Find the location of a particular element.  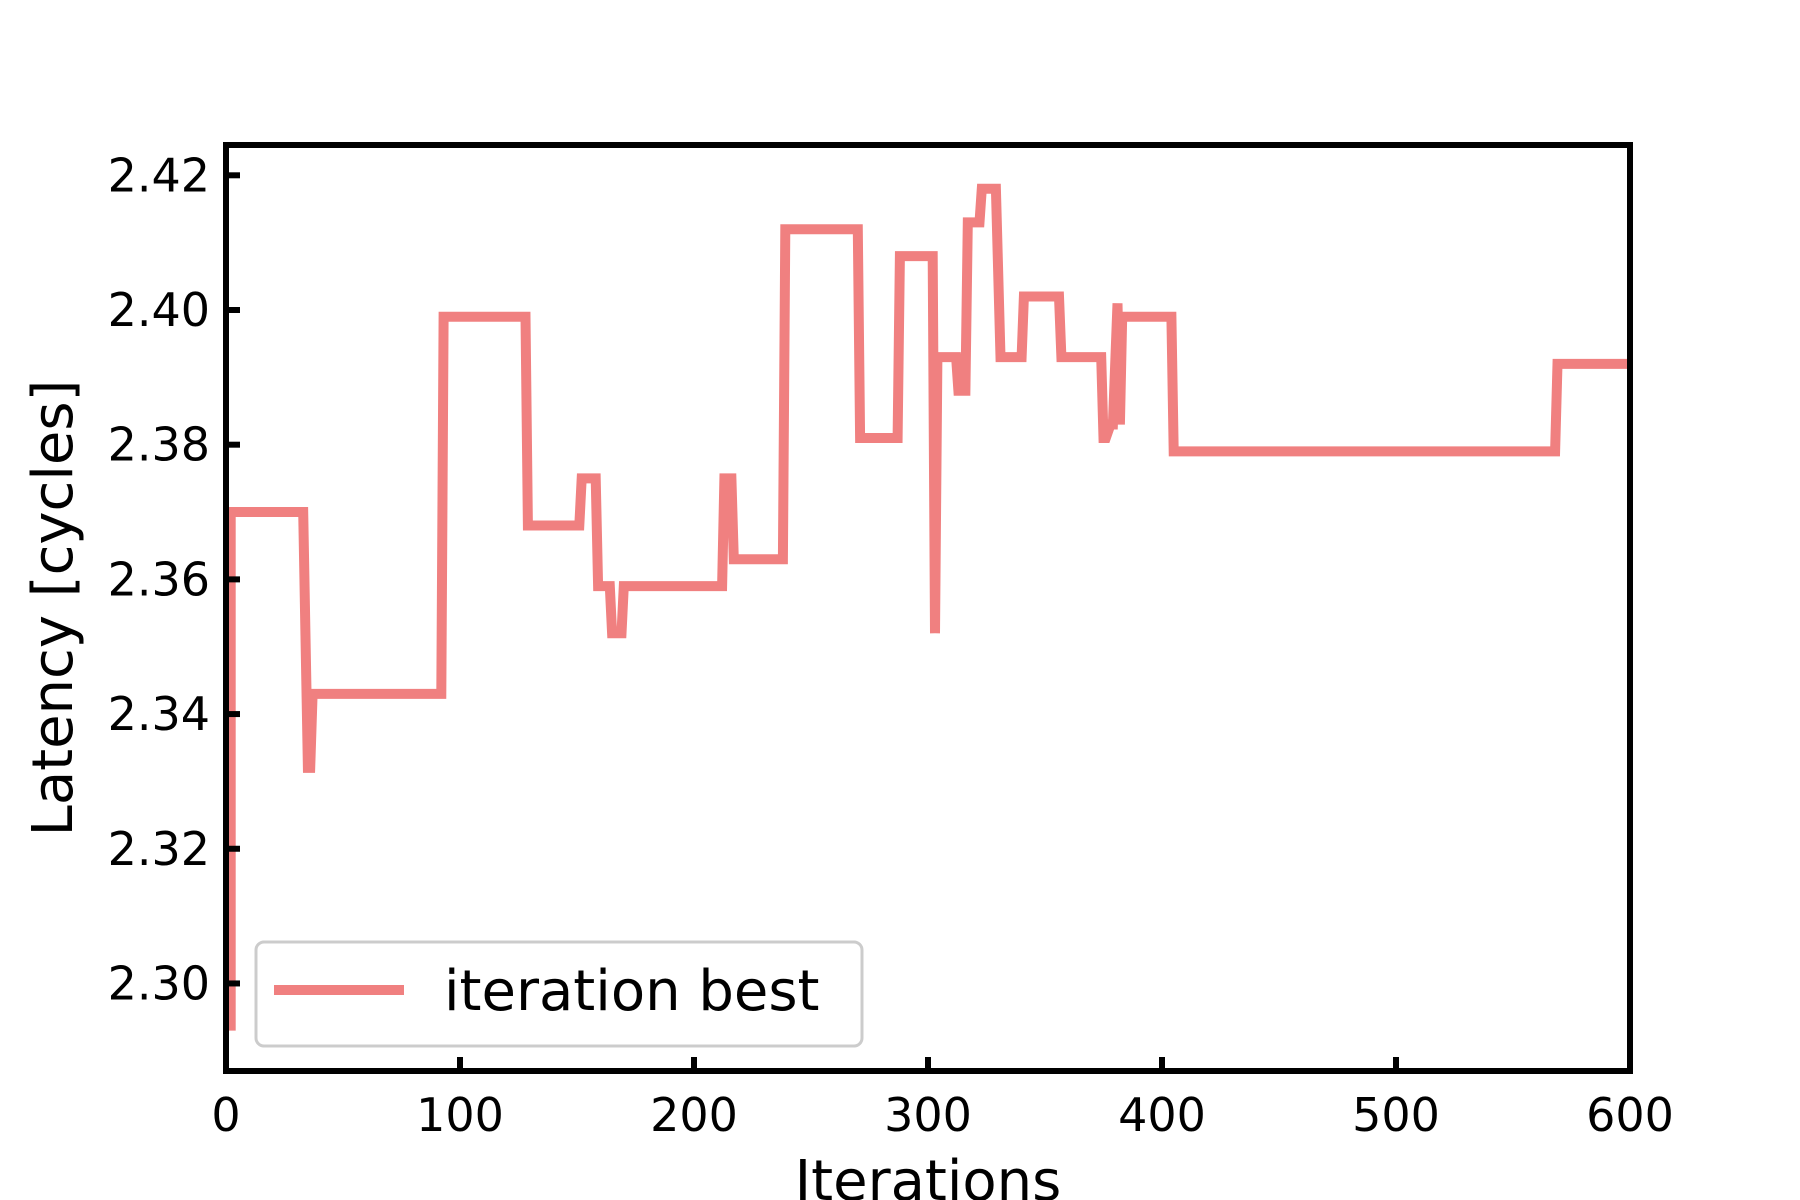

y-axis-label: Latency [cycles] is located at coordinates (53, 608).